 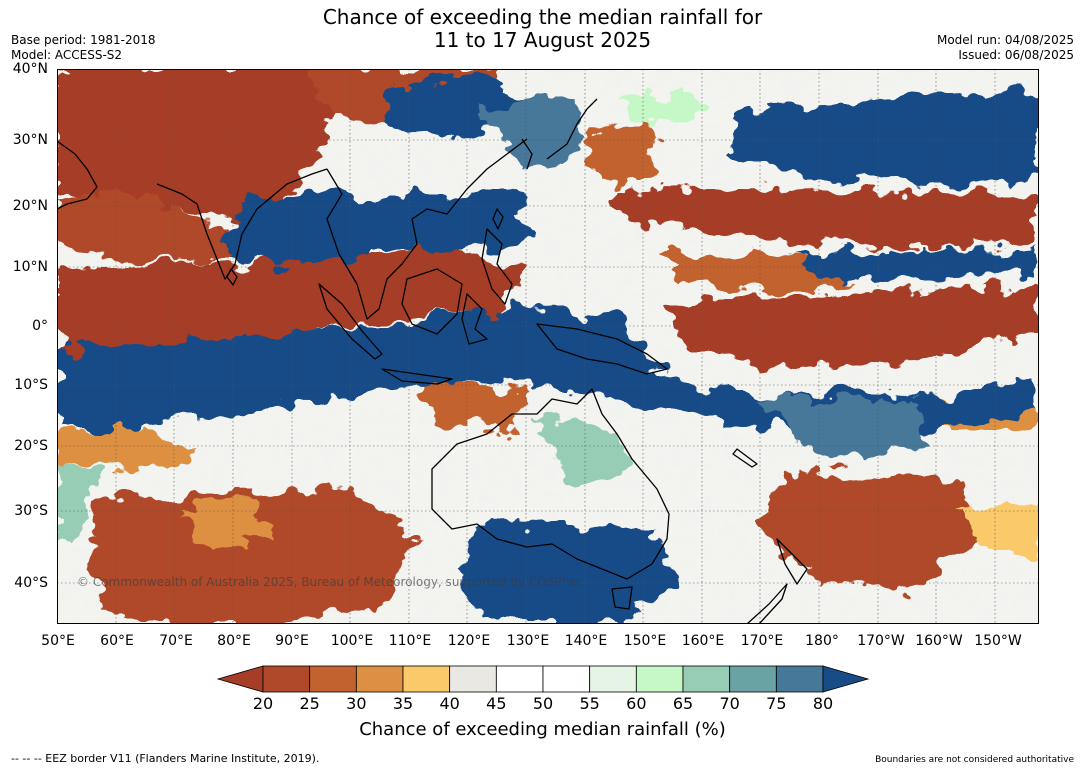 I want to click on lon-label: 90°E, so click(x=292, y=641).